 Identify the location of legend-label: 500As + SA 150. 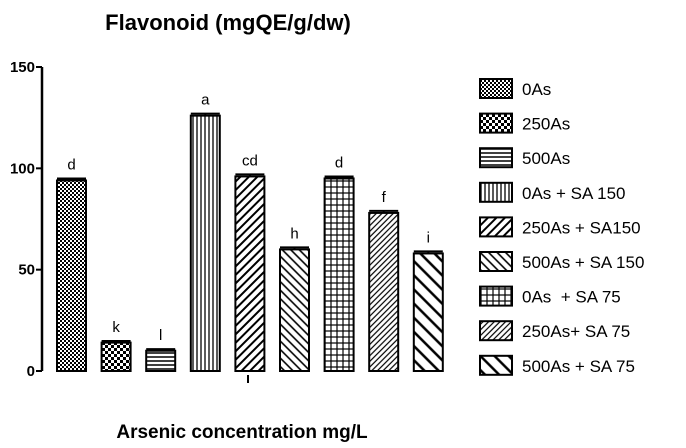
(583, 262).